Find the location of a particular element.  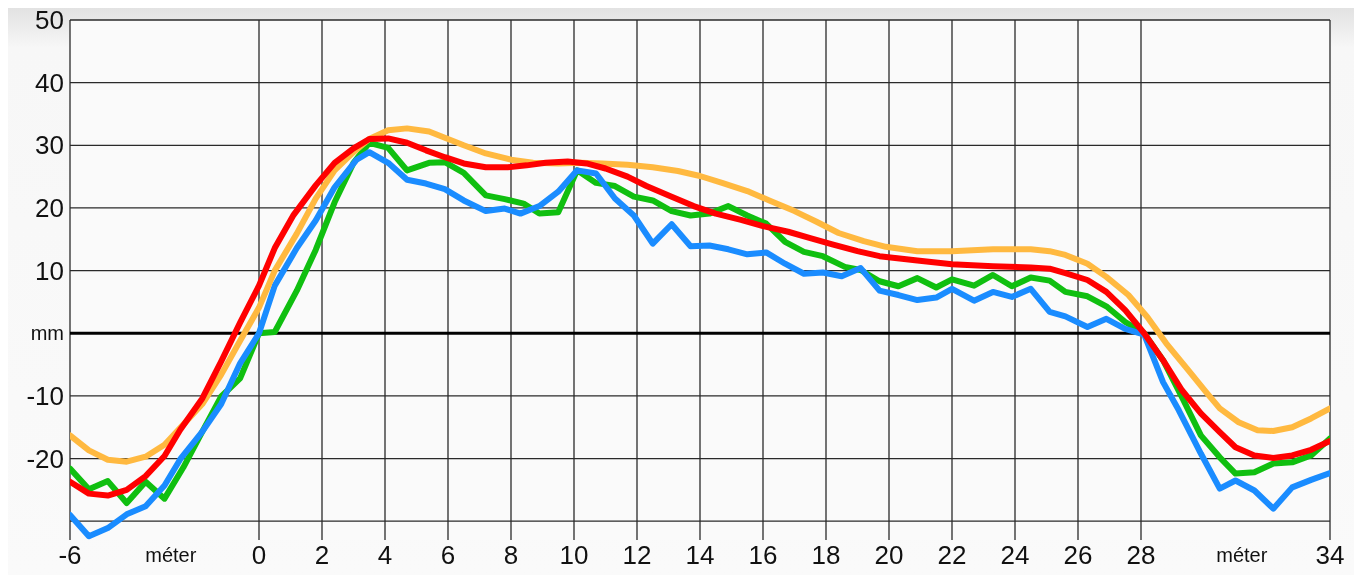

y-tick-label: -10 is located at coordinates (45, 396).